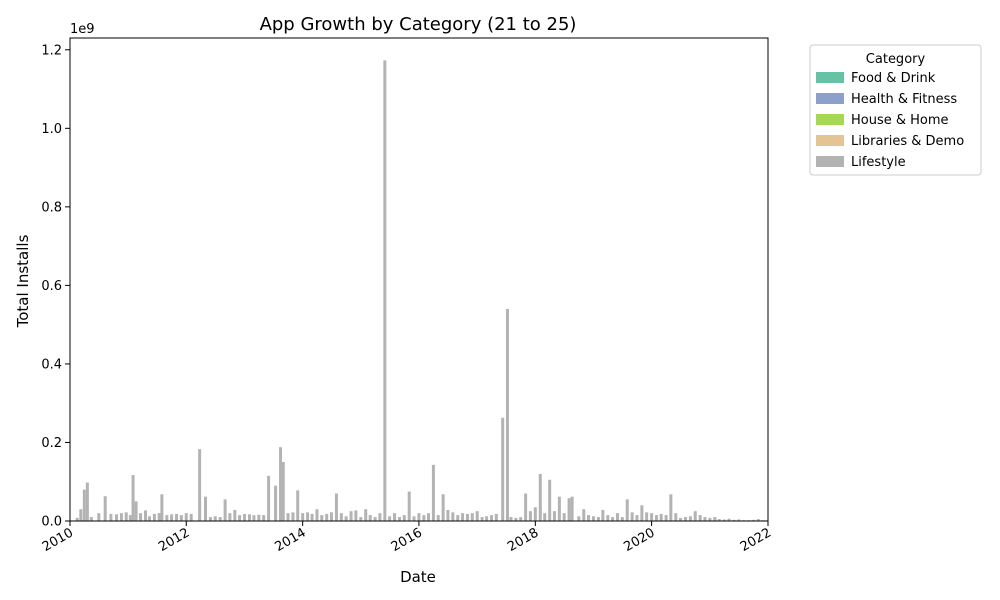 The width and height of the screenshot is (1000, 600). What do you see at coordinates (51, 522) in the screenshot?
I see `y-tick-label: 0.0` at bounding box center [51, 522].